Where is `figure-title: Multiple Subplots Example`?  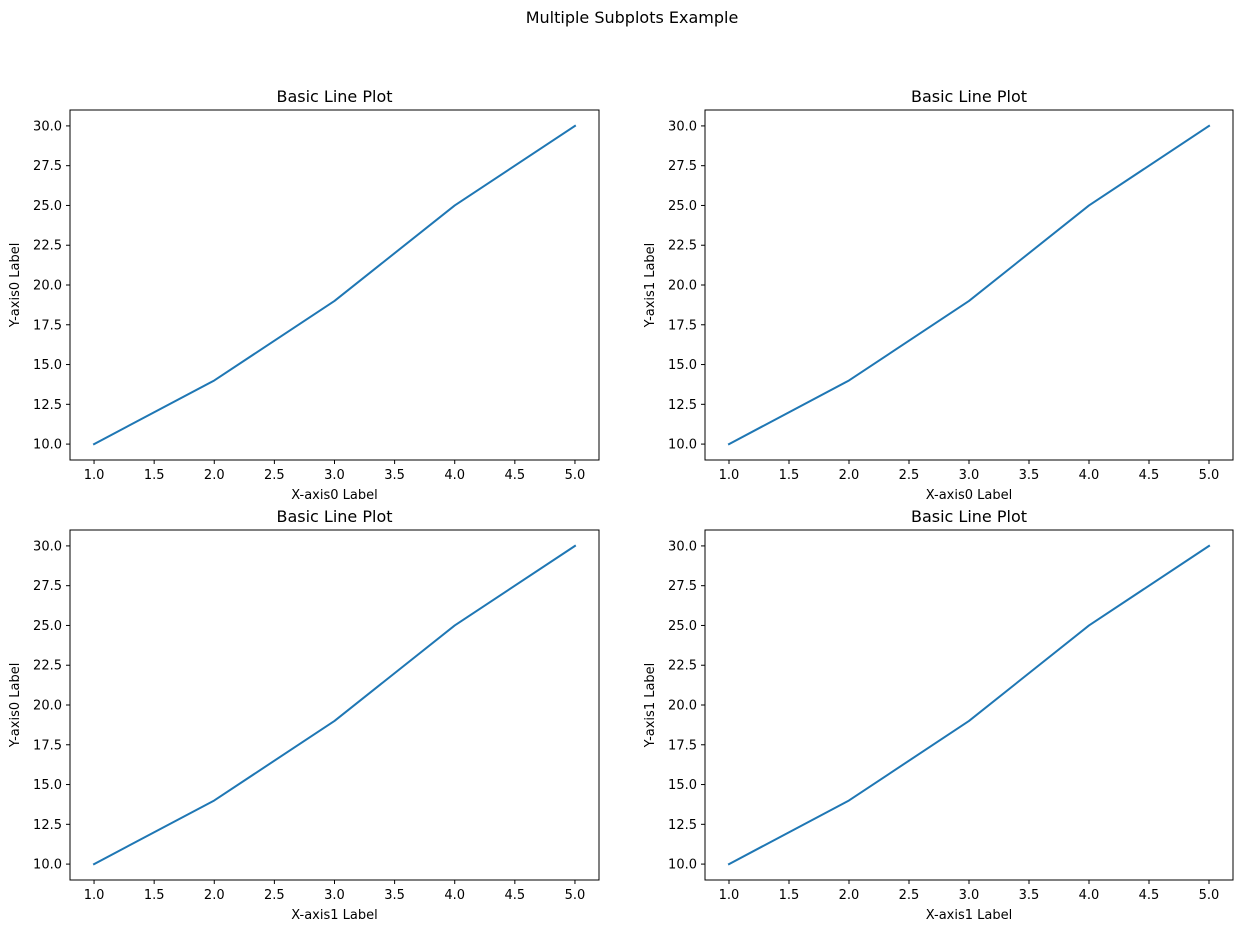
figure-title: Multiple Subplots Example is located at coordinates (632, 17).